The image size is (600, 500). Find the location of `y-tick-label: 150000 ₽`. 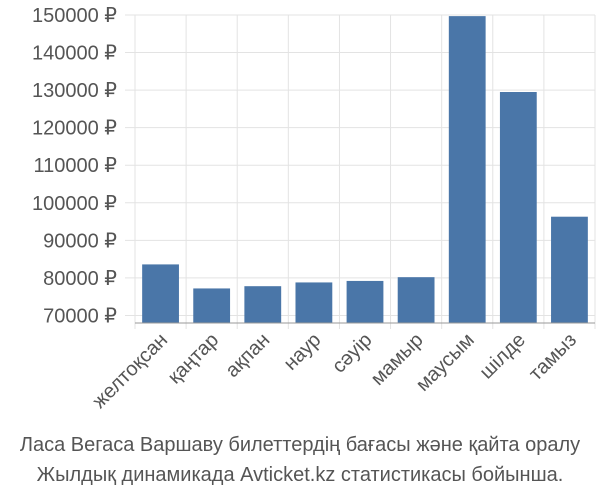

y-tick-label: 150000 ₽ is located at coordinates (74, 16).